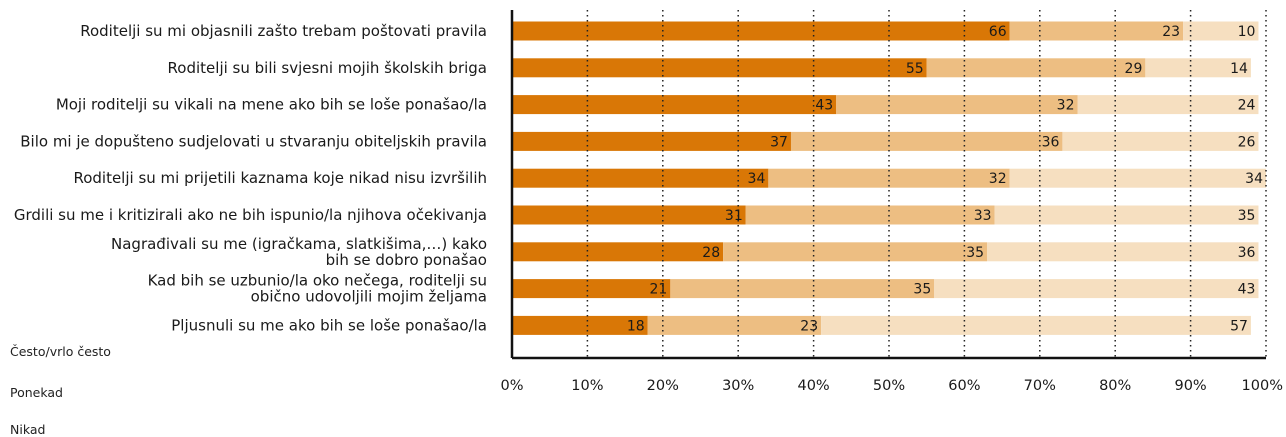 The image size is (1286, 437). Describe the element at coordinates (779, 142) in the screenshot. I see `value-label: 37` at that location.